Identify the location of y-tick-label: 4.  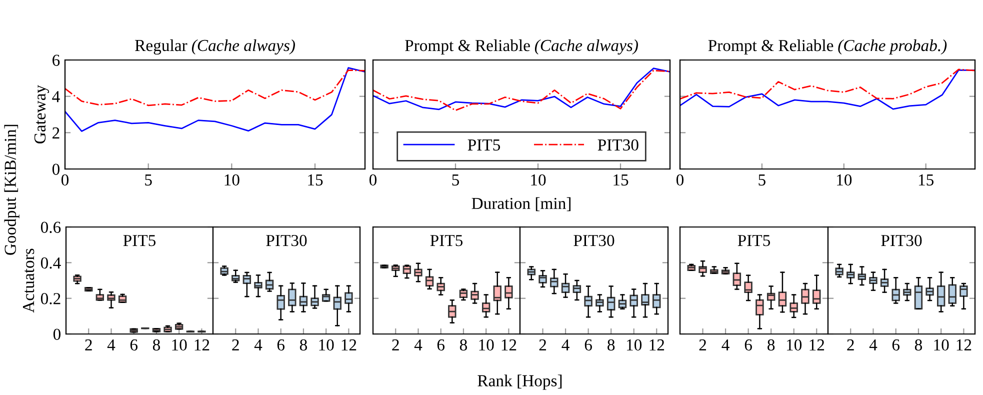
(56, 96).